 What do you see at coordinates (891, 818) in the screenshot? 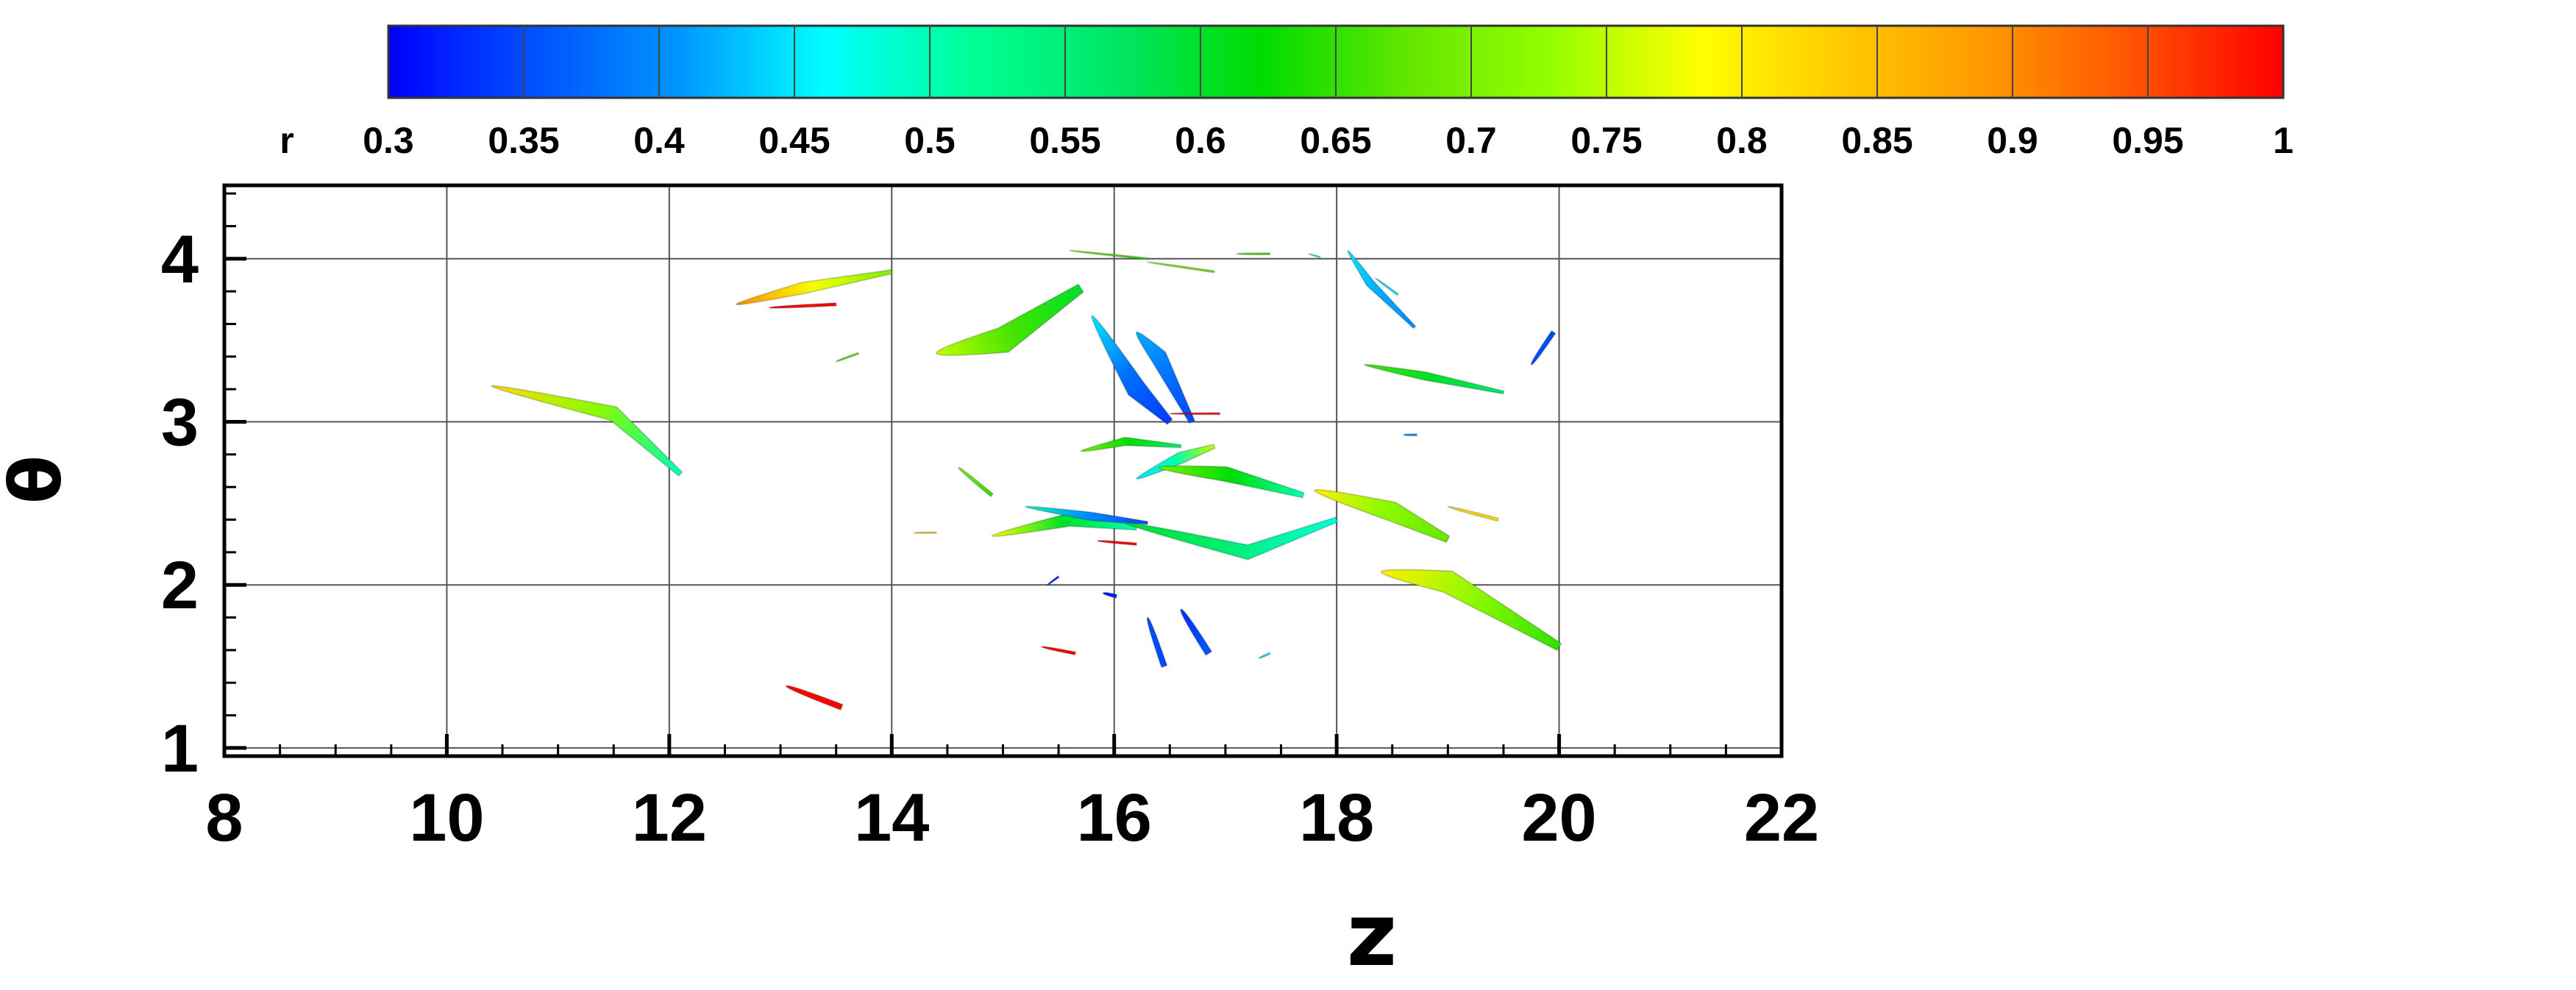
I see `x-tick-label: 14` at bounding box center [891, 818].